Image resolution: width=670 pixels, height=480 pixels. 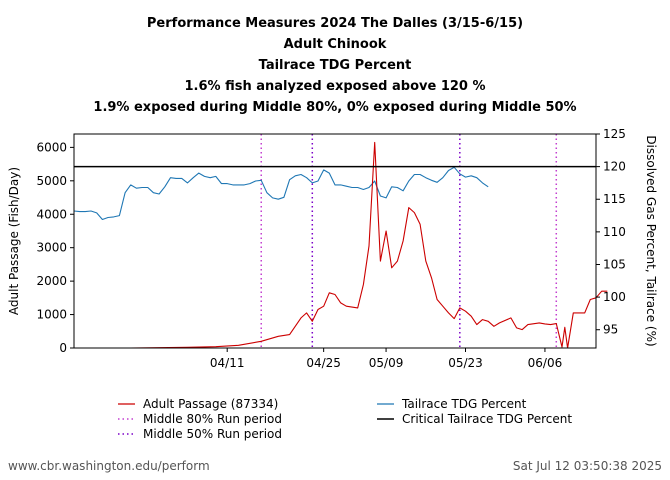 I want to click on tdg-series-line, so click(x=281, y=193).